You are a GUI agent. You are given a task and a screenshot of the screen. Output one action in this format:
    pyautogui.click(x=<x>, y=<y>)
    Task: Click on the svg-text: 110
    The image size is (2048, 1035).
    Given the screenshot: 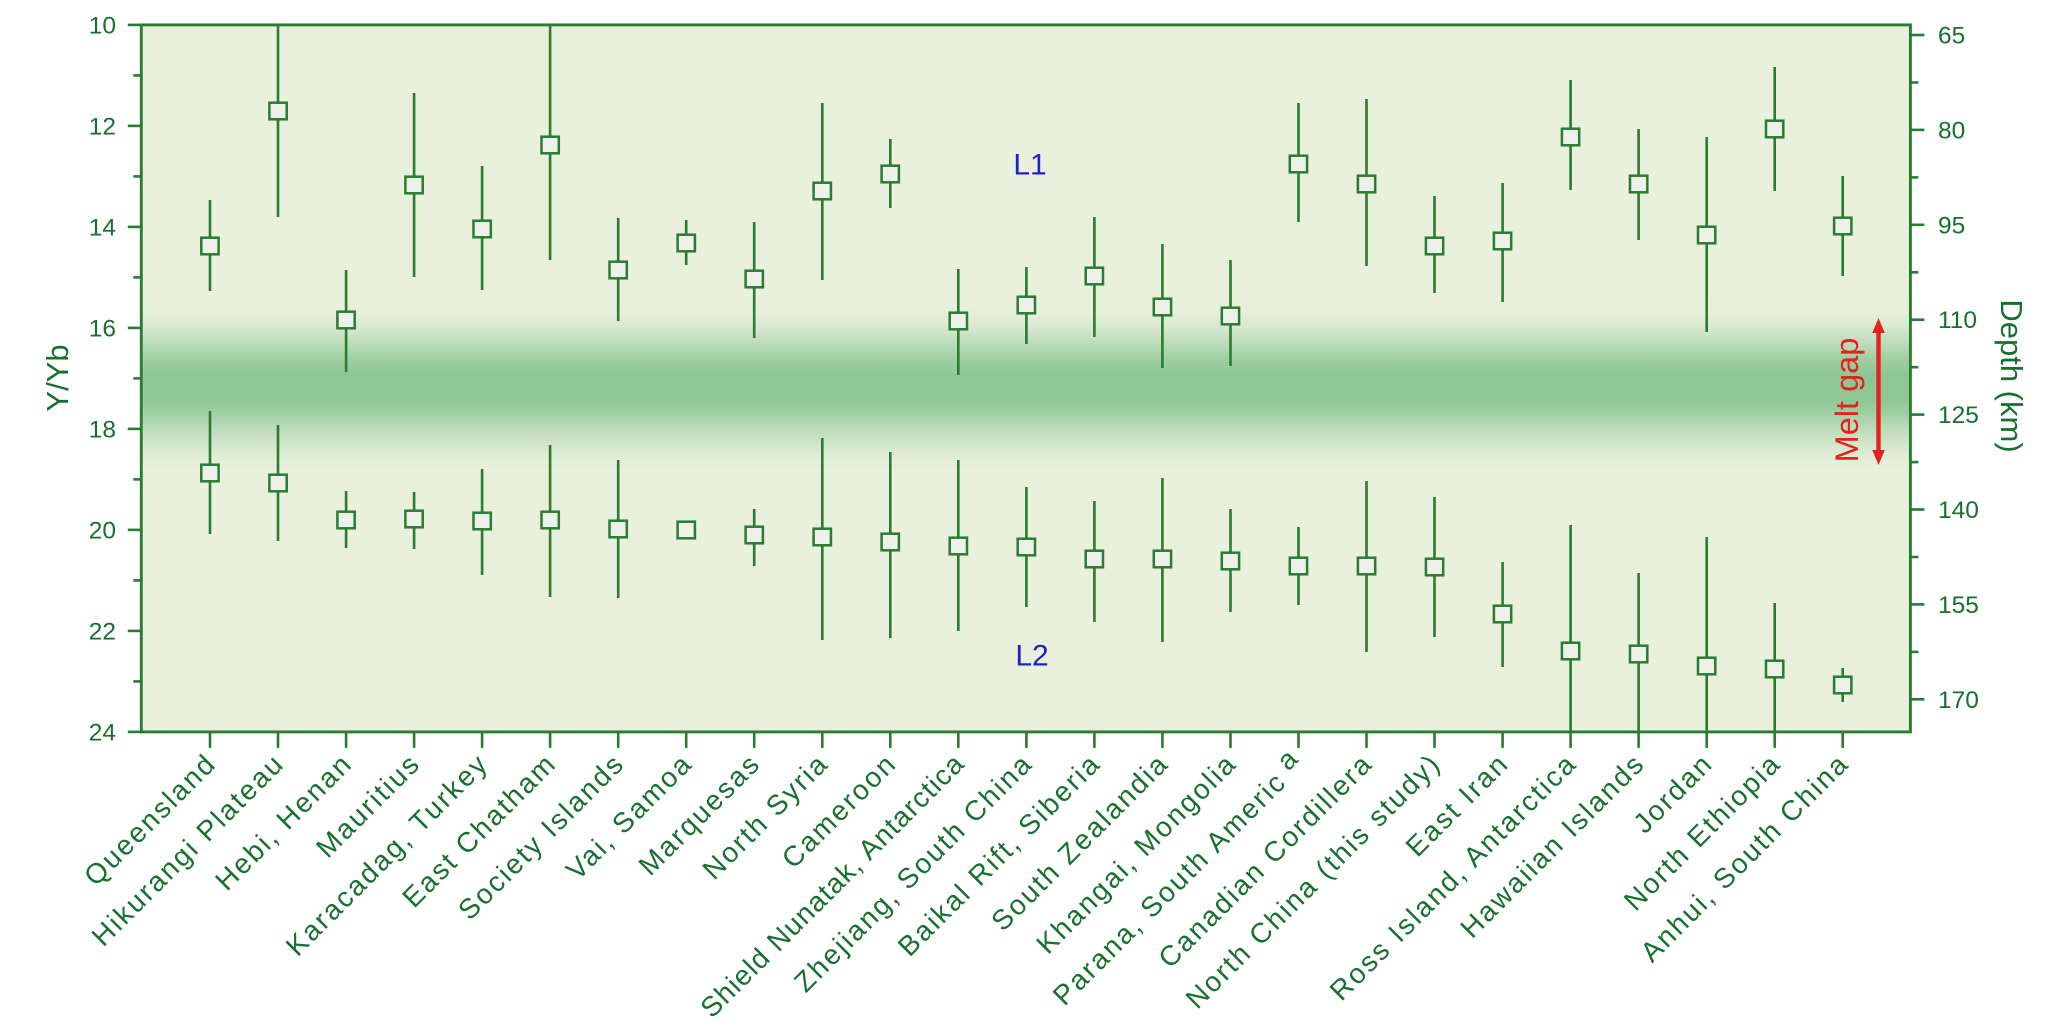 What is the action you would take?
    pyautogui.click(x=1957, y=320)
    